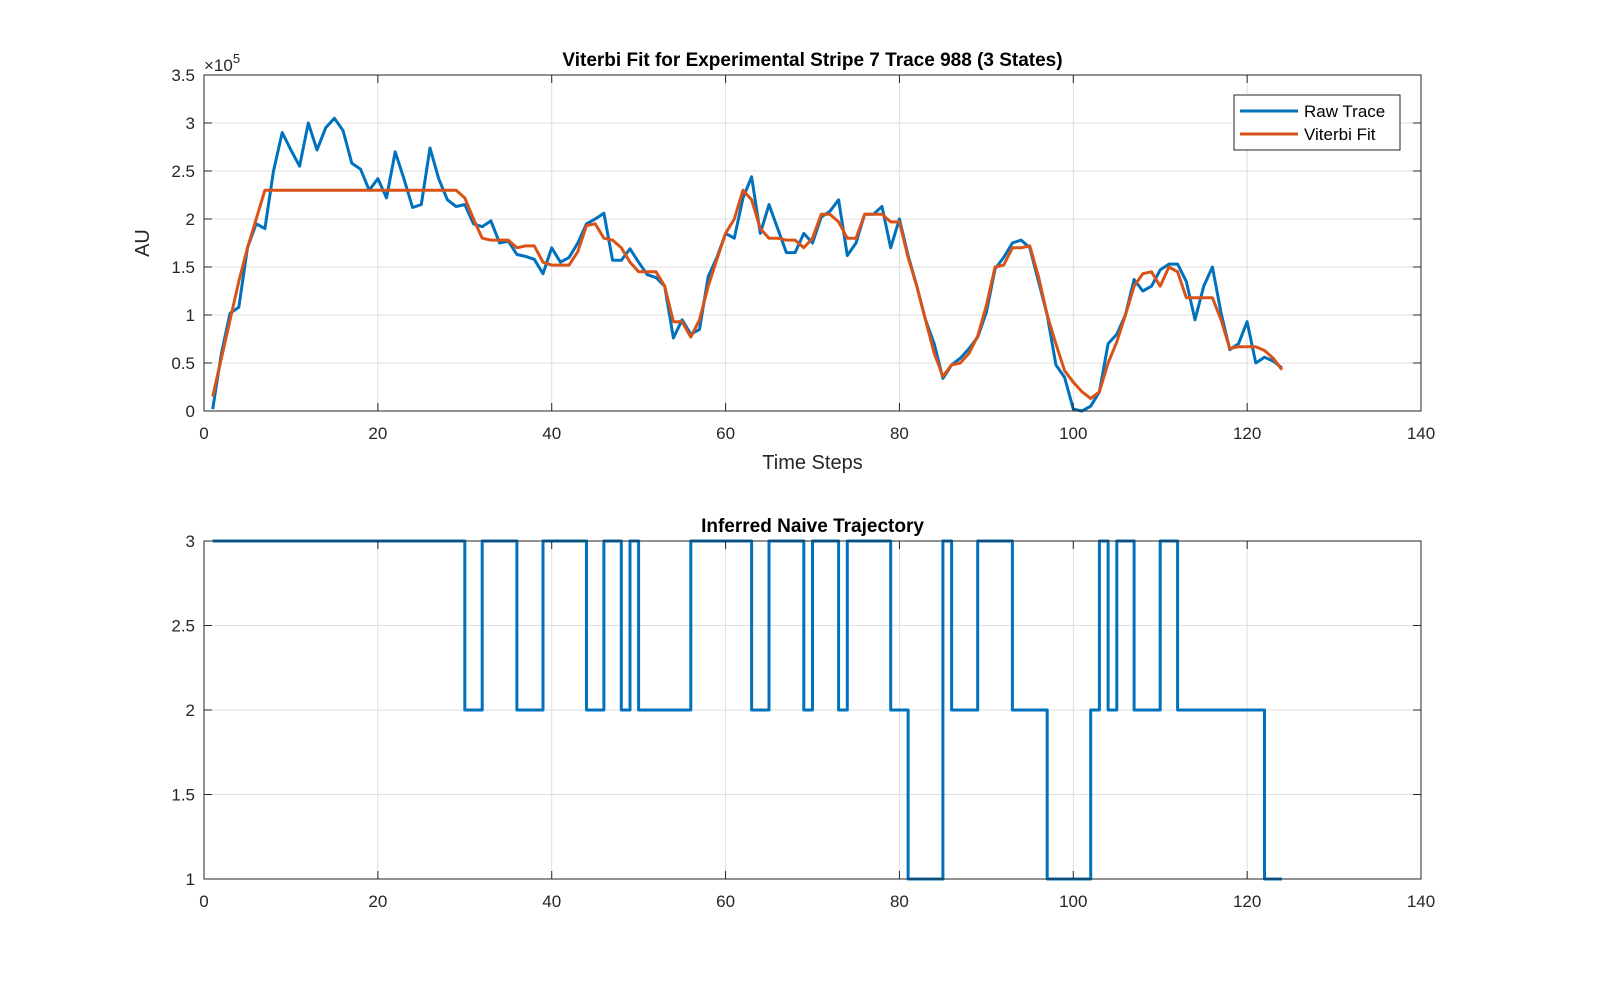  I want to click on y-tick-label: 0, so click(190, 411).